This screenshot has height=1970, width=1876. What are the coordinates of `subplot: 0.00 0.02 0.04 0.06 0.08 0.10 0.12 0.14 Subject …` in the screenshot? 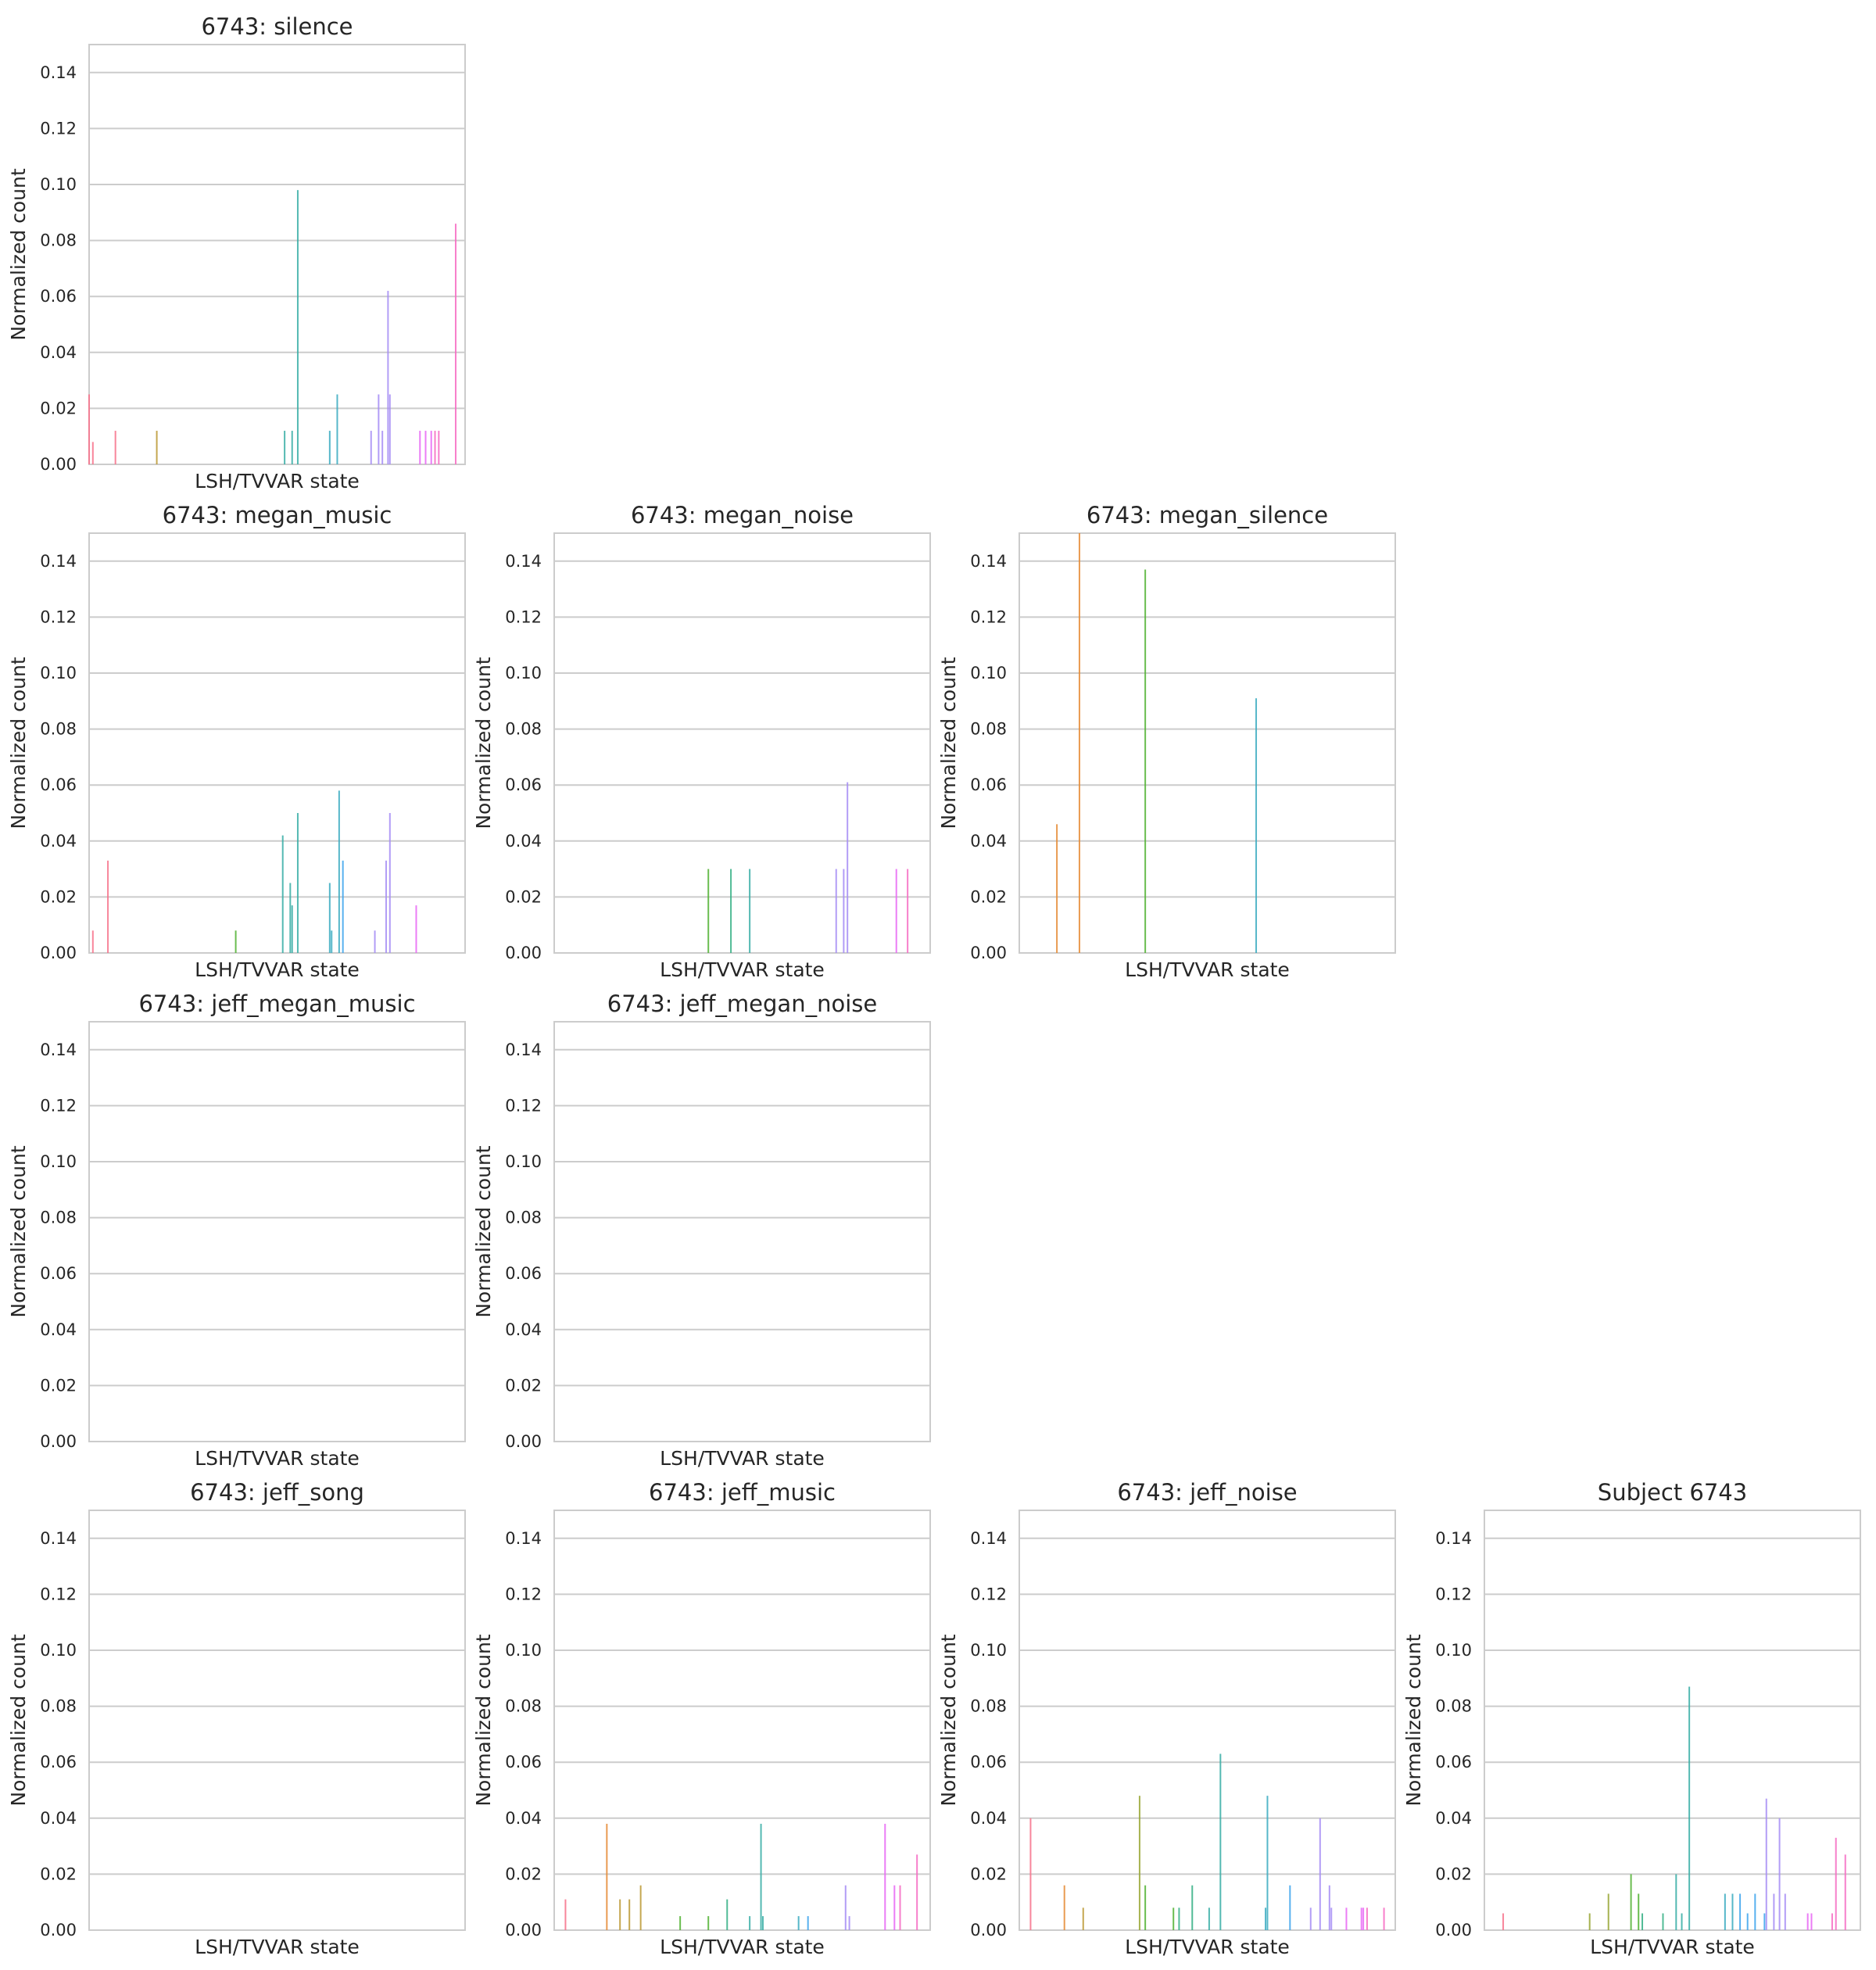 It's located at (1631, 1718).